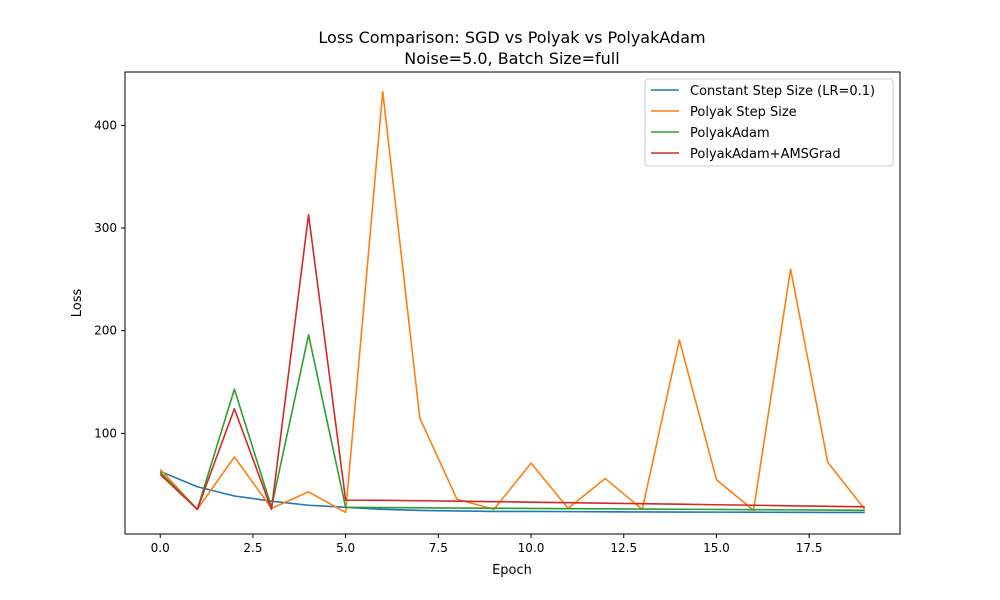 The width and height of the screenshot is (1000, 600). What do you see at coordinates (105, 228) in the screenshot?
I see `y-tick-label: 300` at bounding box center [105, 228].